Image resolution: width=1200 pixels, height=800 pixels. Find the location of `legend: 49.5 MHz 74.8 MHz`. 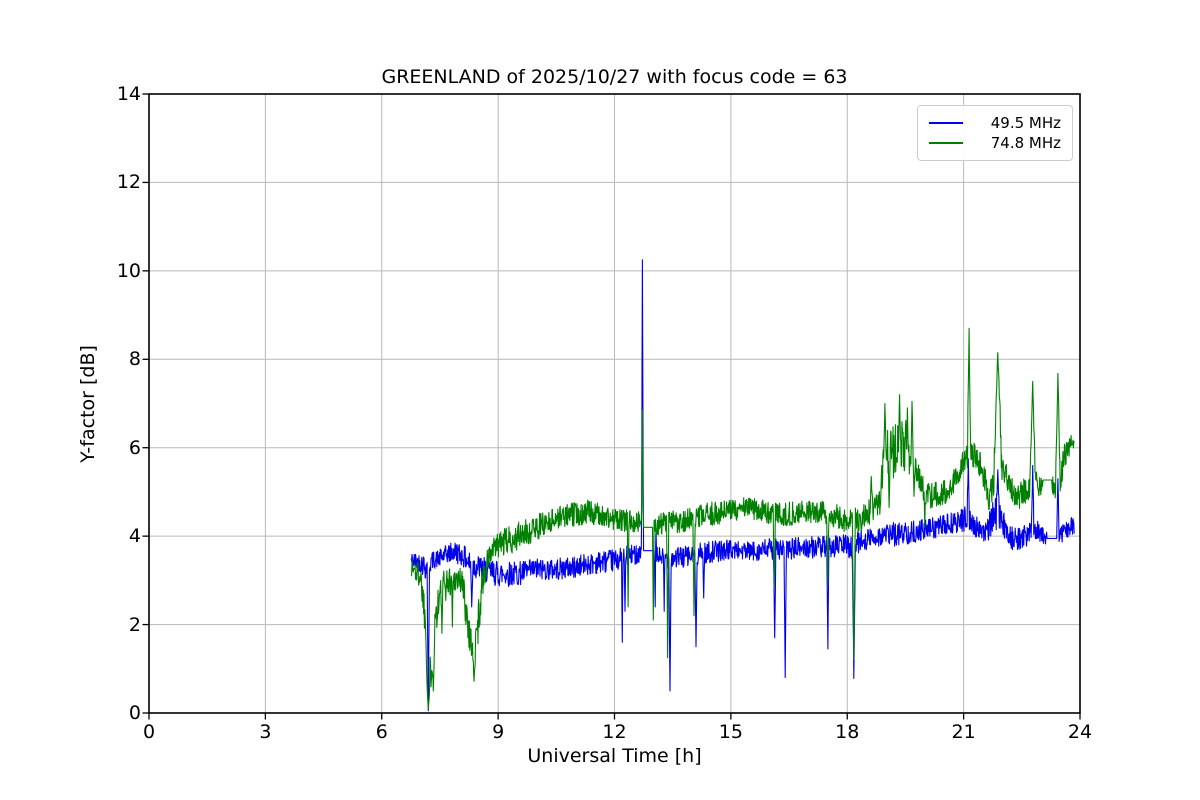

legend: 49.5 MHz 74.8 MHz is located at coordinates (995, 133).